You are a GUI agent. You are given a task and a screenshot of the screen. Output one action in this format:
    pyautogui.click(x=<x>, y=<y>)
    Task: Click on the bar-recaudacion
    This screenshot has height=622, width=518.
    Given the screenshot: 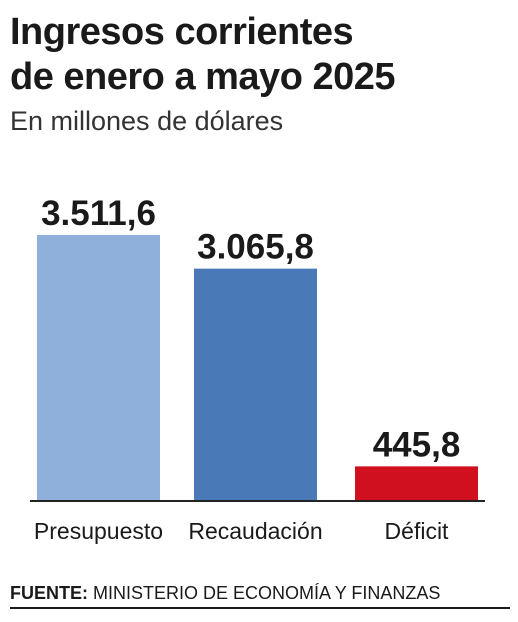 What is the action you would take?
    pyautogui.click(x=255, y=384)
    